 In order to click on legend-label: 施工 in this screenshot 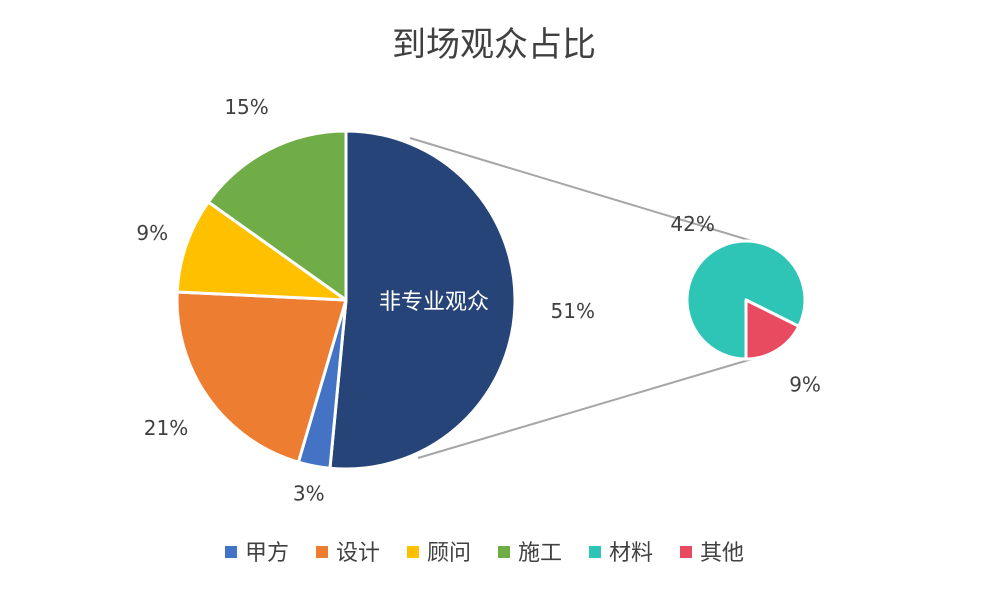, I will do `click(540, 553)`.